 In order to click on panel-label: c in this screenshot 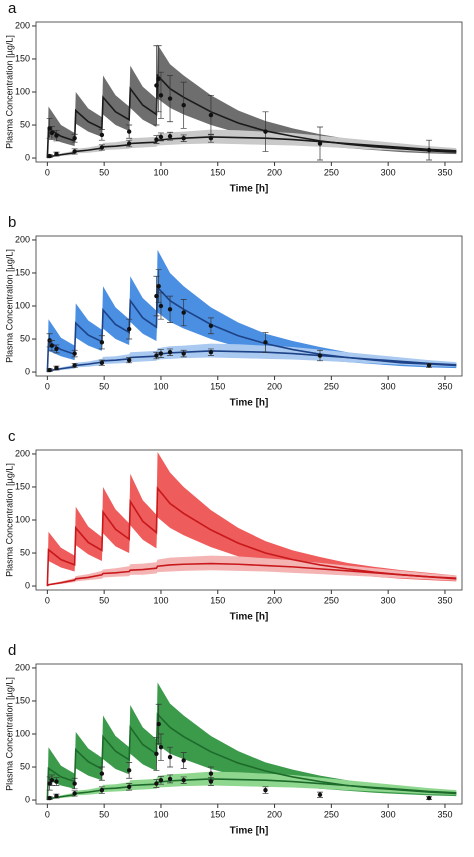, I will do `click(12, 436)`.